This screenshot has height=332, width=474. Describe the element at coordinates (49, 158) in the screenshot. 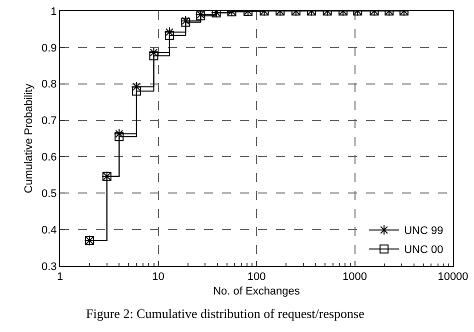

I see `y-tick-label: 0.6` at that location.